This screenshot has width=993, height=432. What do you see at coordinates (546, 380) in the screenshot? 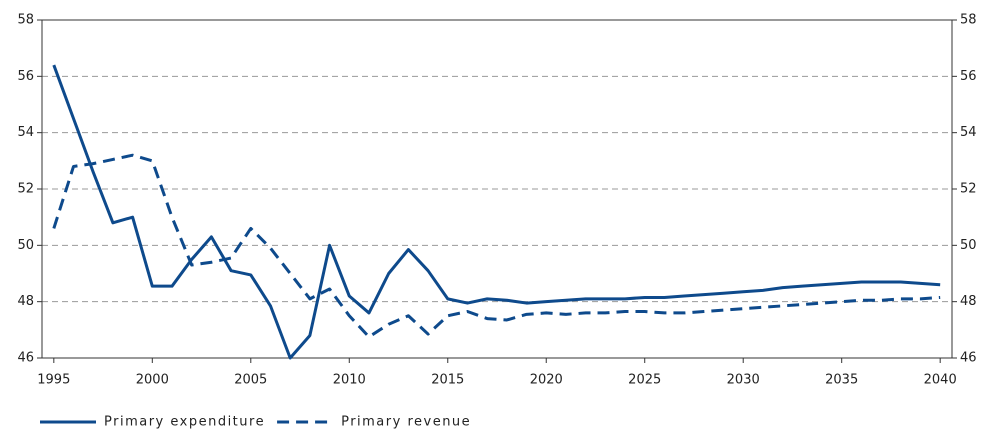
I see `x-tick-label: 2020` at bounding box center [546, 380].